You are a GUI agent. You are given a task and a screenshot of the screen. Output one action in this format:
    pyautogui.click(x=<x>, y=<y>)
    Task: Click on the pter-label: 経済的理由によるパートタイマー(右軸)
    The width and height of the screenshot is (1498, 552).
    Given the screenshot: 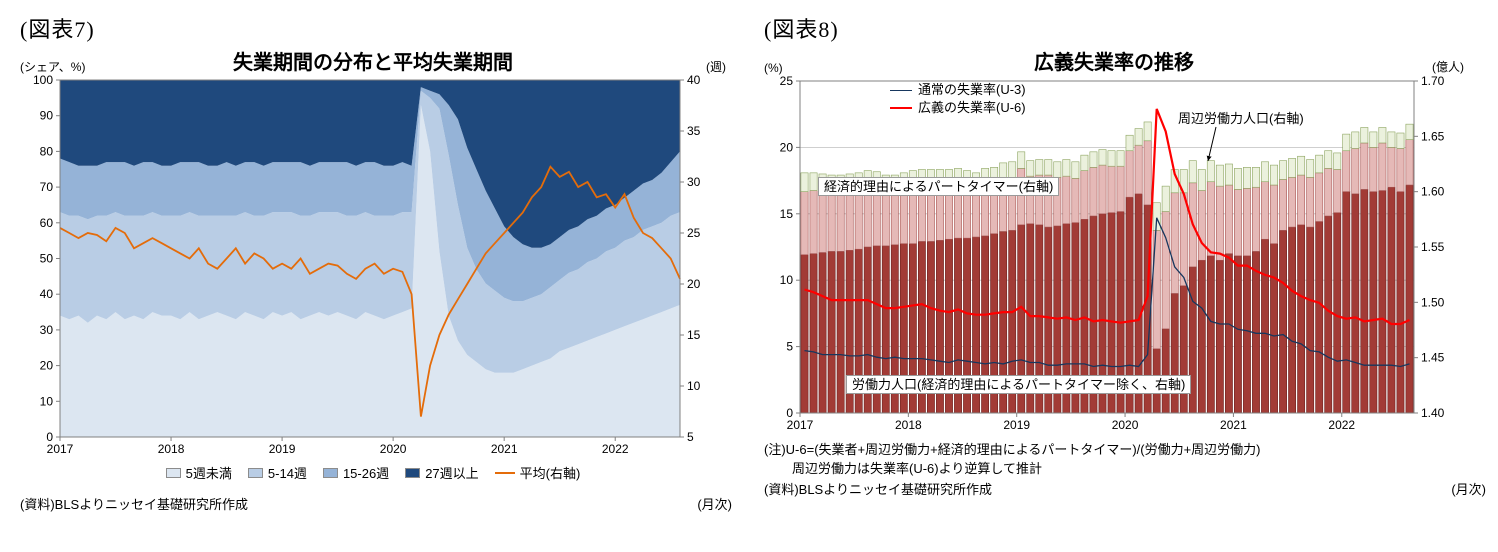 What is the action you would take?
    pyautogui.click(x=939, y=186)
    